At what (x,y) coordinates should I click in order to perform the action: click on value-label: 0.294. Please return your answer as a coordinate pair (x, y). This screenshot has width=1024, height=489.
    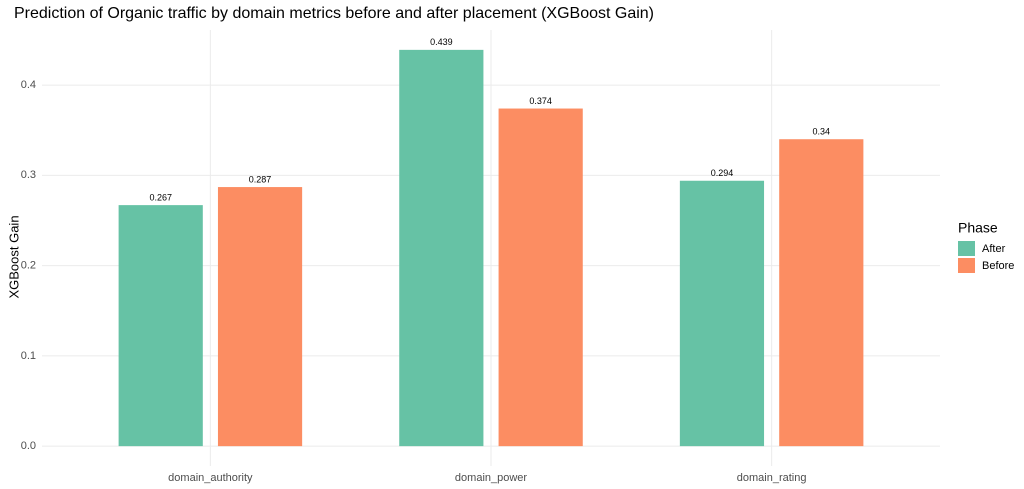
    Looking at the image, I should click on (722, 173).